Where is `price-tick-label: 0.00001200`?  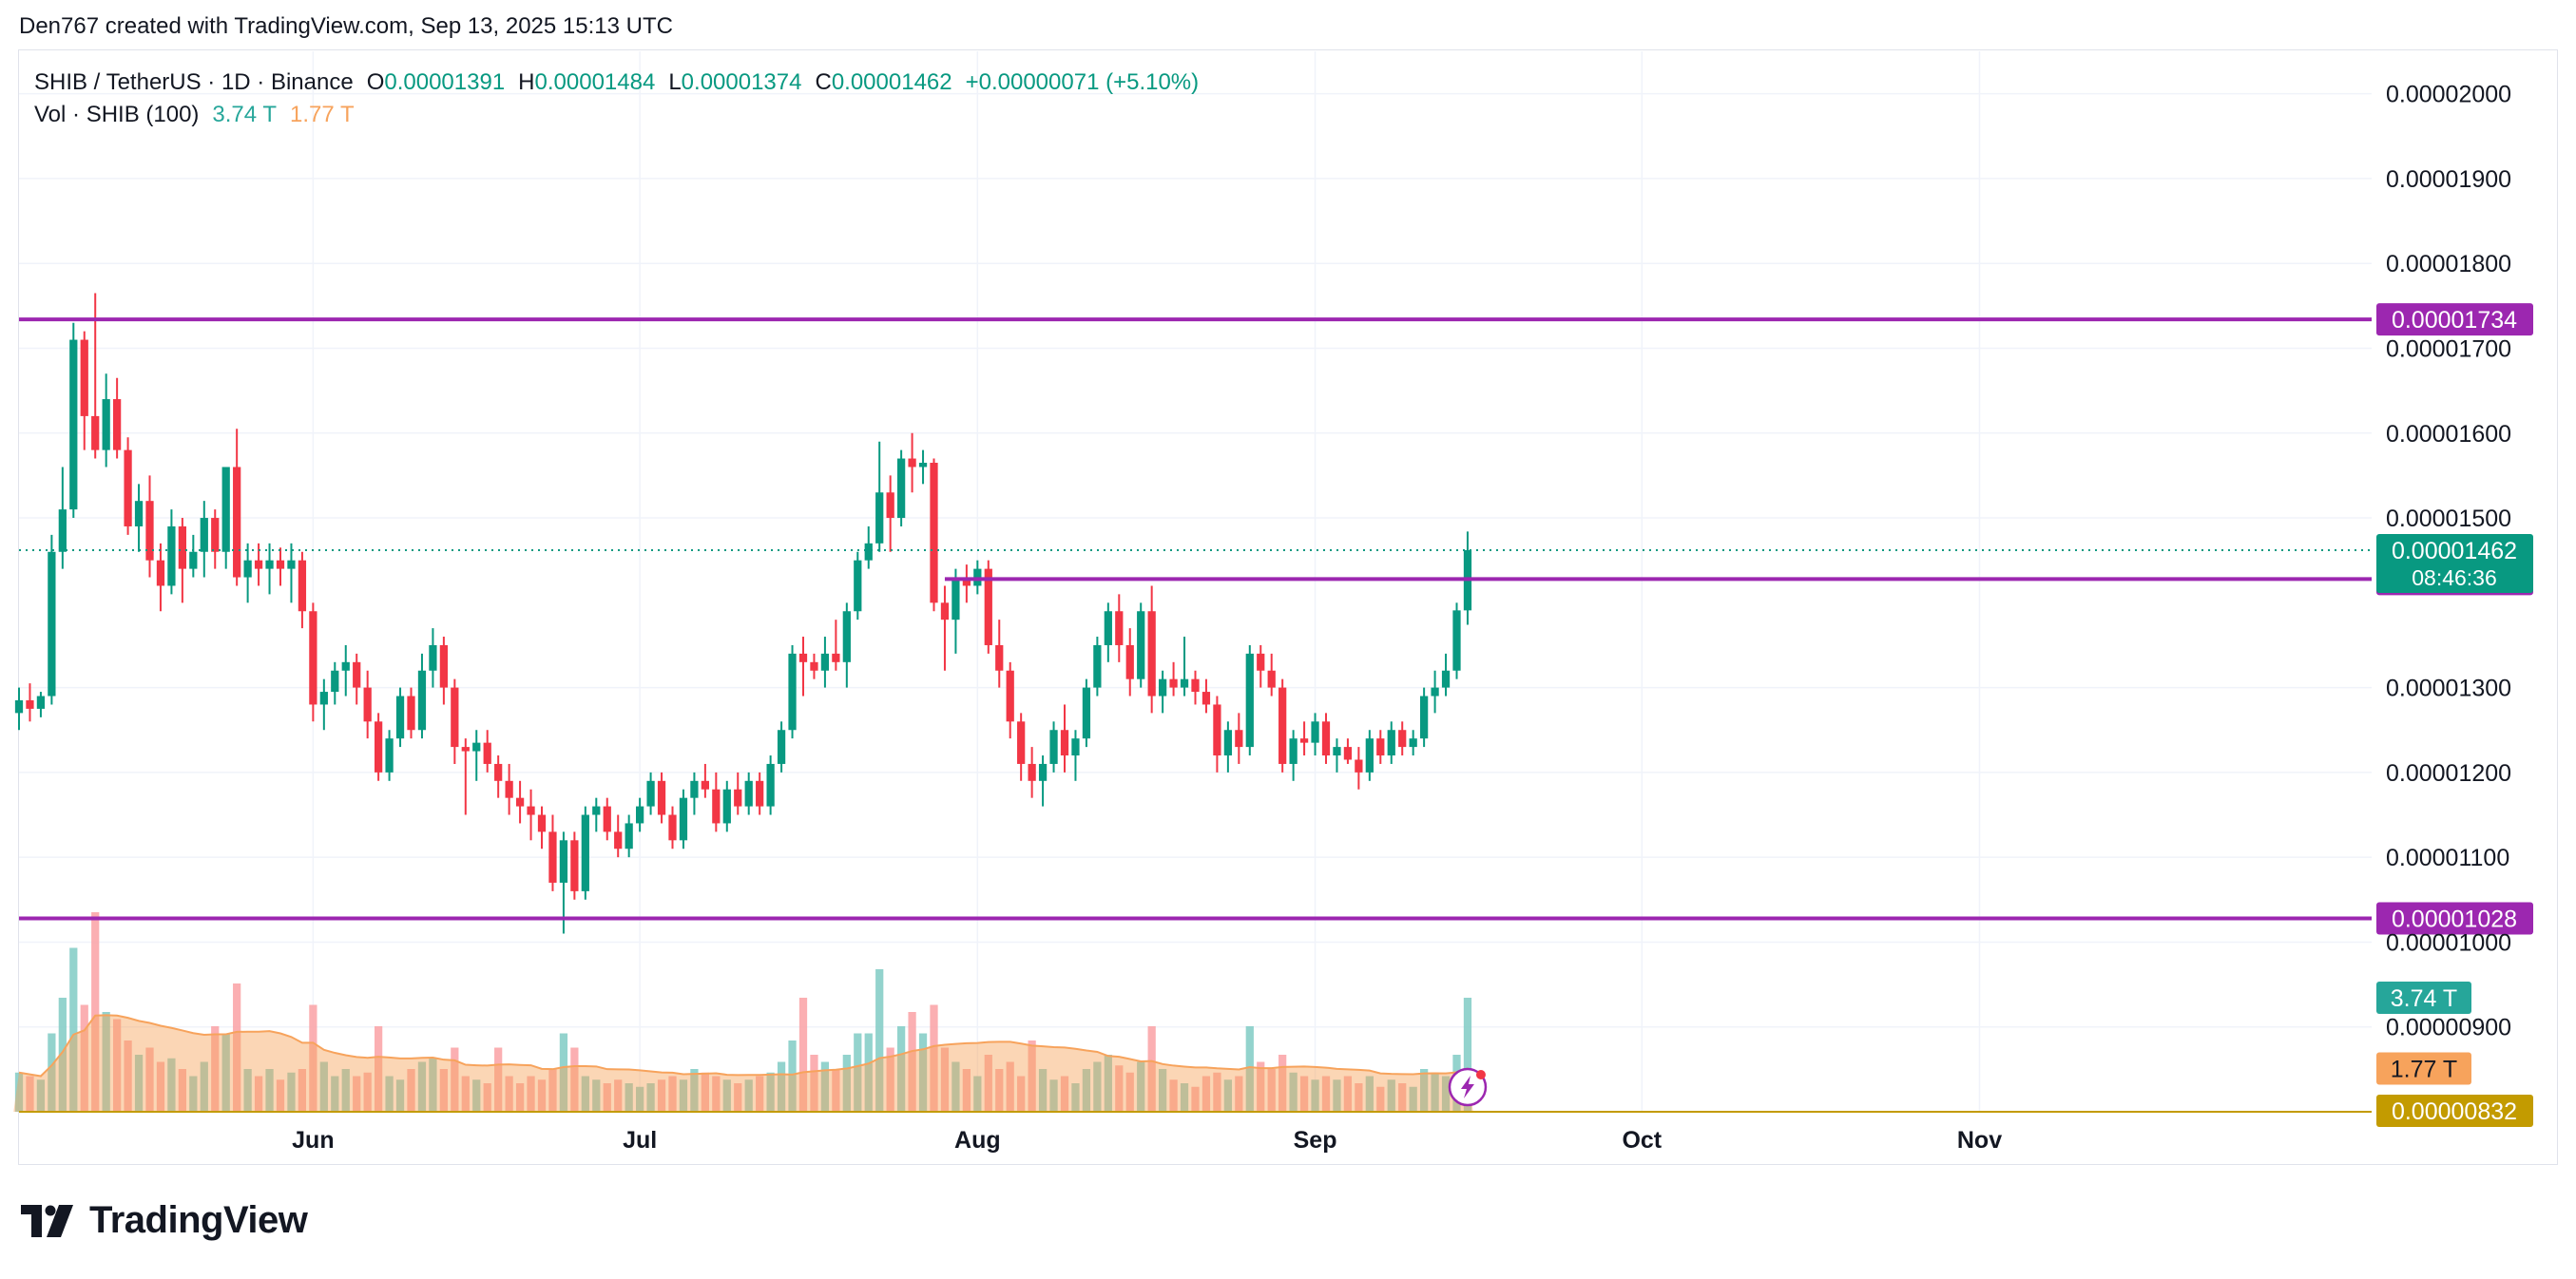 price-tick-label: 0.00001200 is located at coordinates (2448, 773).